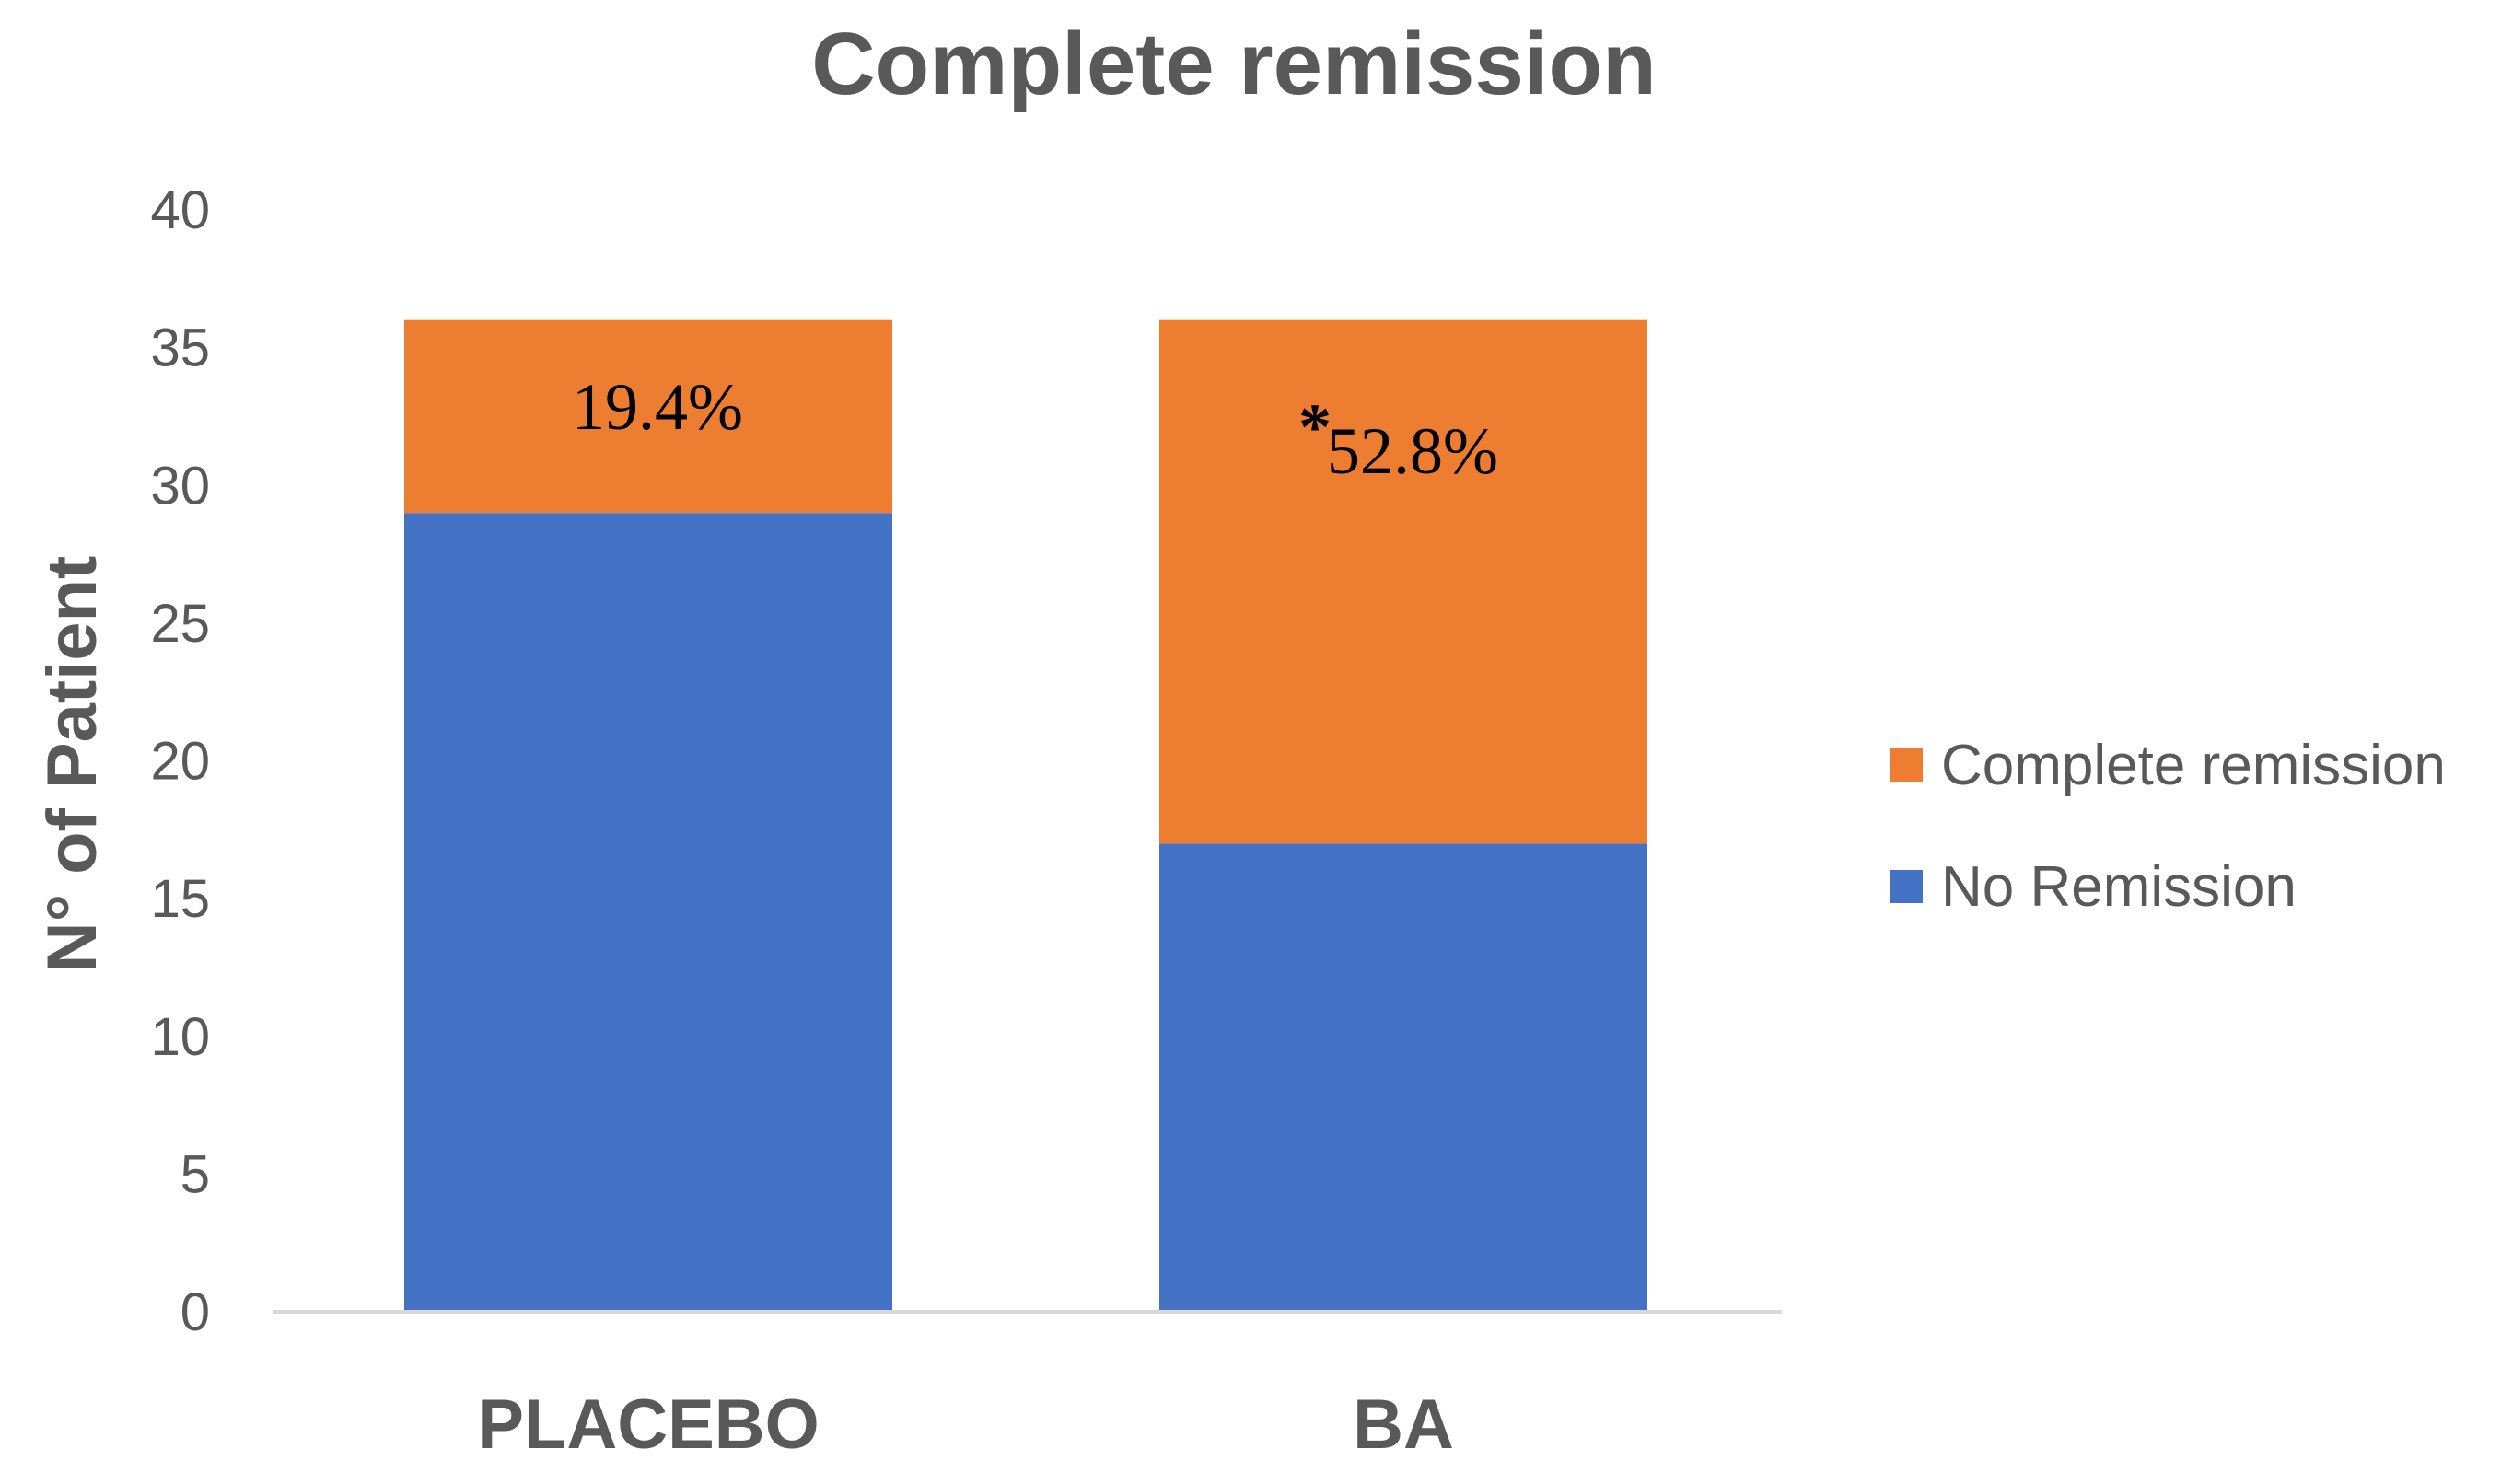 This screenshot has width=2501, height=1484. What do you see at coordinates (1315, 427) in the screenshot?
I see `significance-marker: *` at bounding box center [1315, 427].